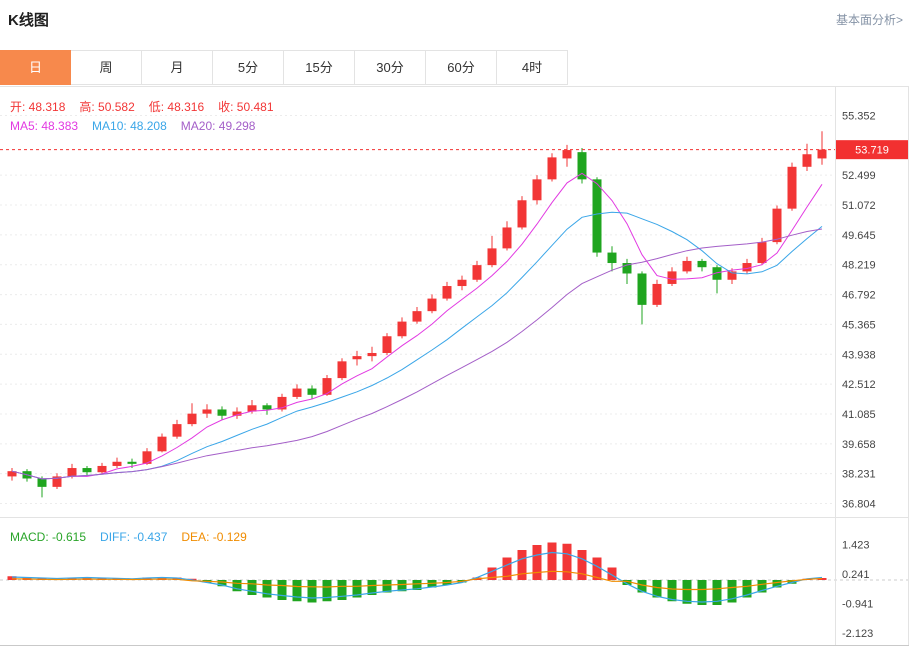  I want to click on svg-text: 55.352, so click(859, 117).